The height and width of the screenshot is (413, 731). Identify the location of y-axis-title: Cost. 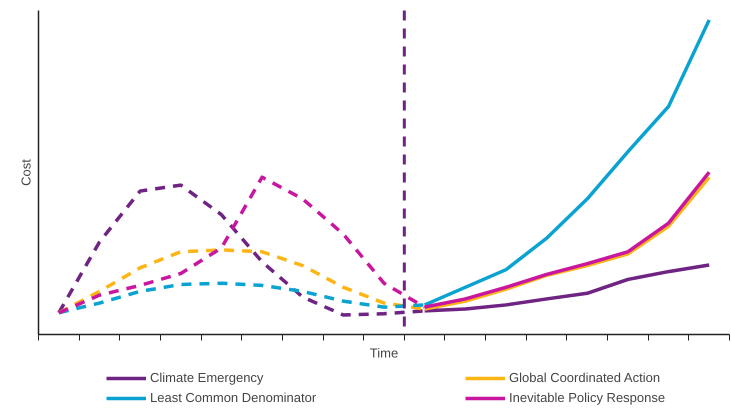
(26, 172).